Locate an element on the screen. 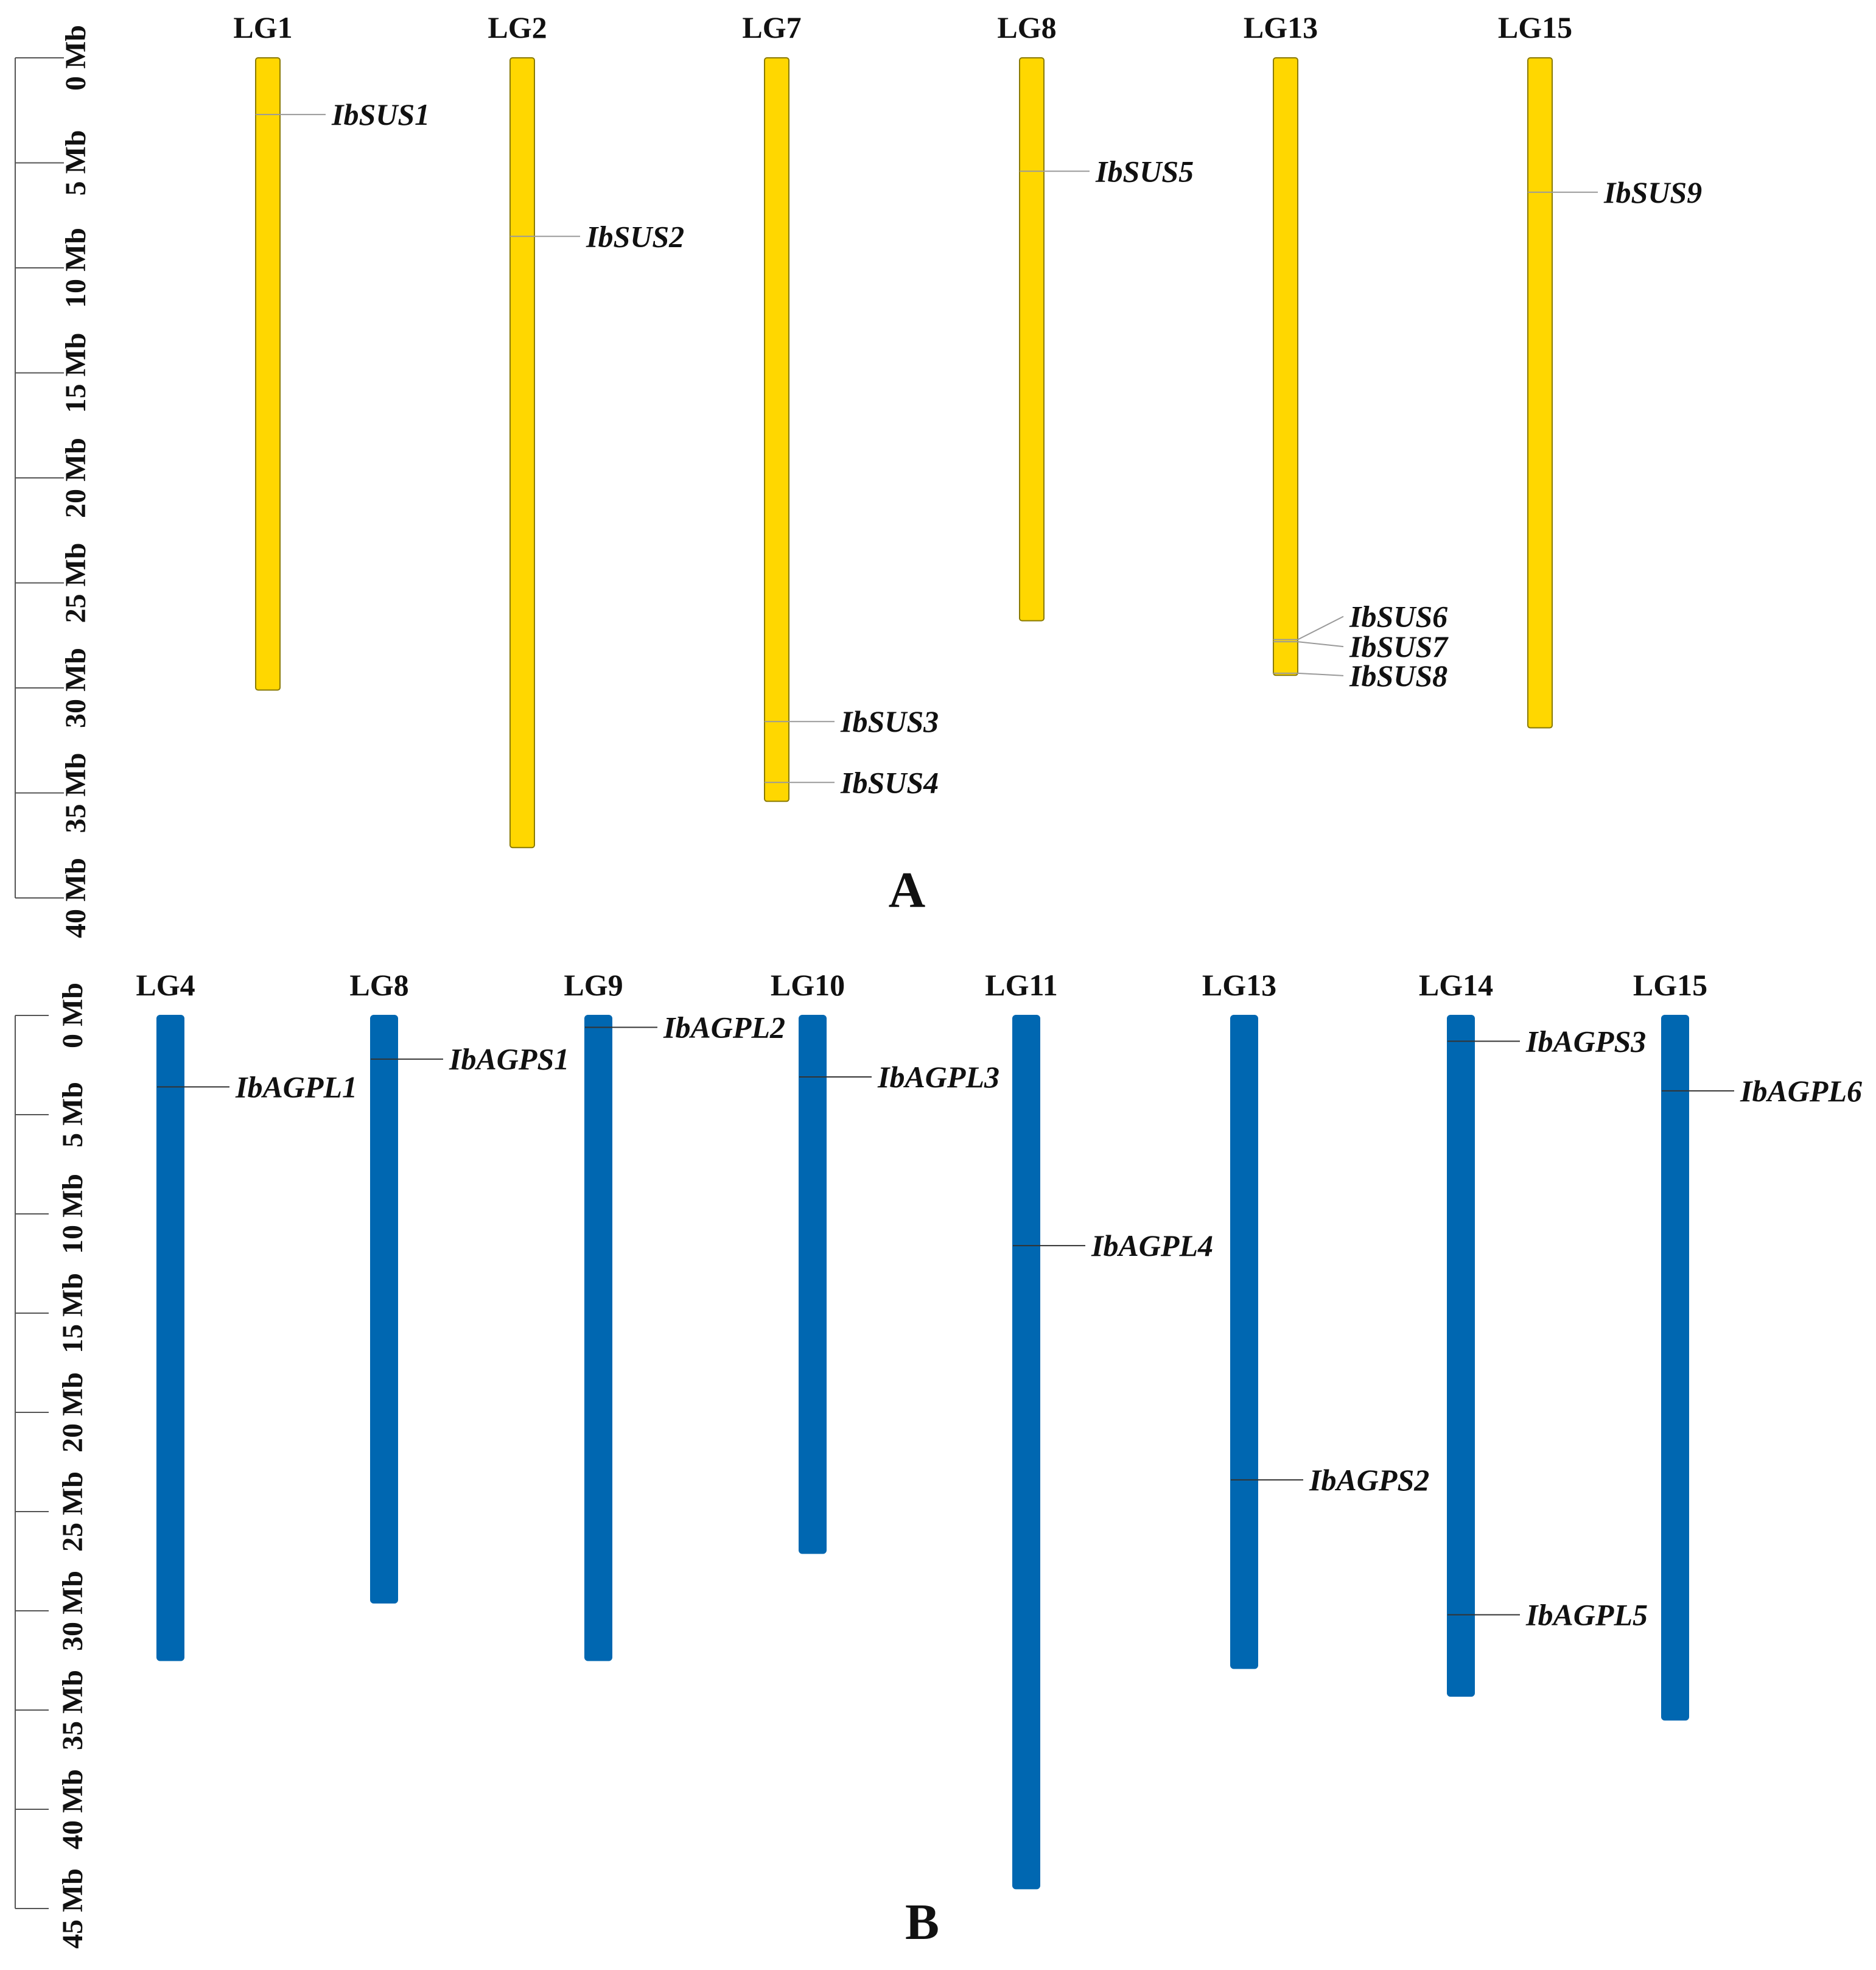 The height and width of the screenshot is (1970, 1876). gene-label: IbAGPL1 is located at coordinates (296, 1087).